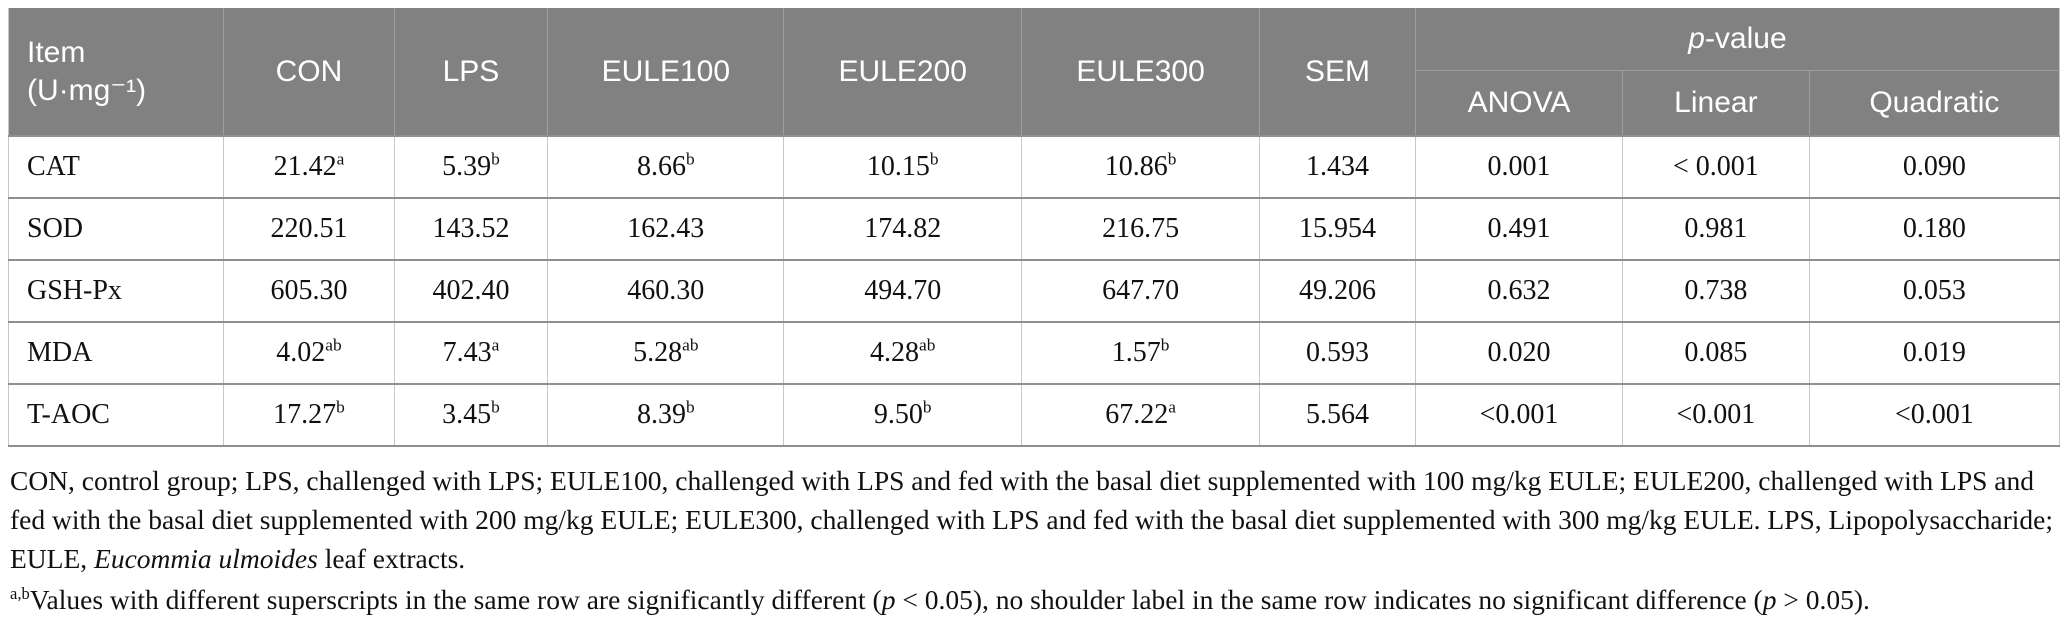 Image resolution: width=2068 pixels, height=619 pixels. Describe the element at coordinates (665, 72) in the screenshot. I see `col-header-eule100: EULE100` at that location.